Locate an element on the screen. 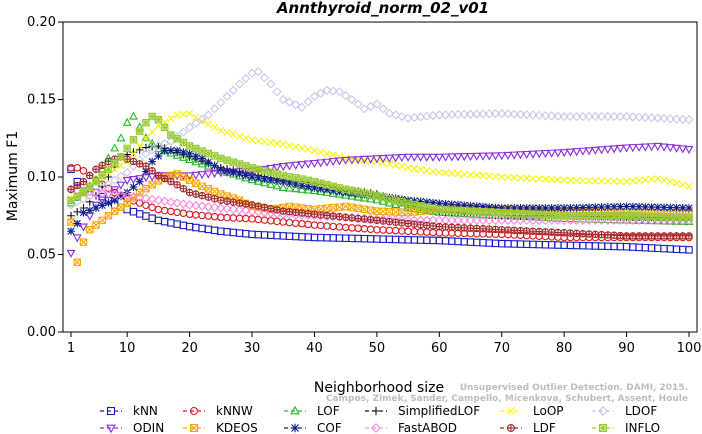 The image size is (702, 434). x-tick-label: 40 is located at coordinates (314, 348).